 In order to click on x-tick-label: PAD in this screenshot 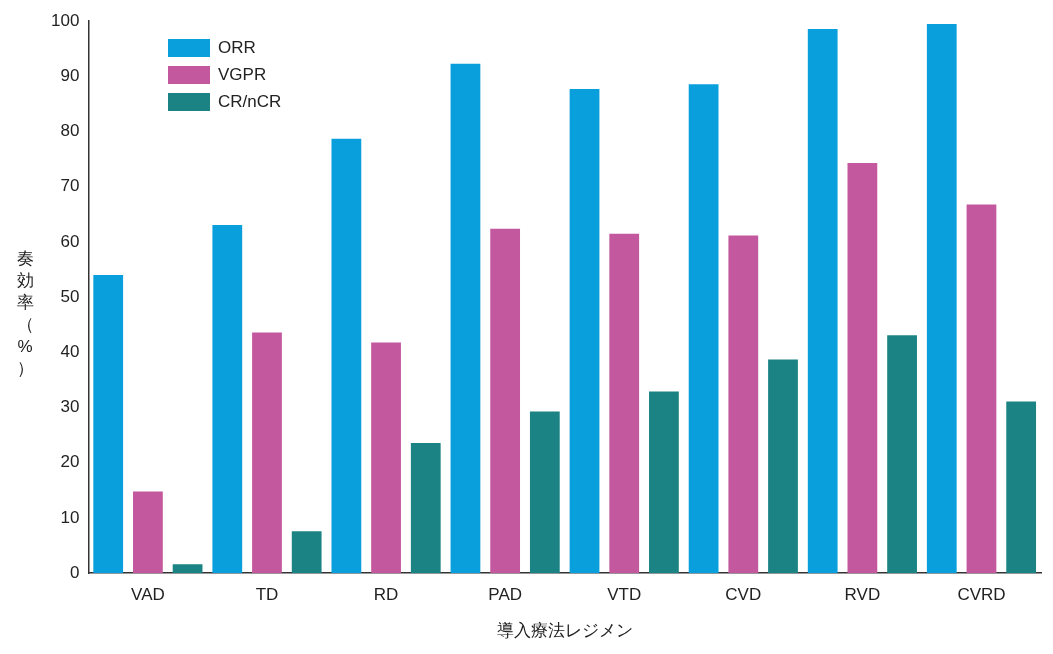, I will do `click(505, 595)`.